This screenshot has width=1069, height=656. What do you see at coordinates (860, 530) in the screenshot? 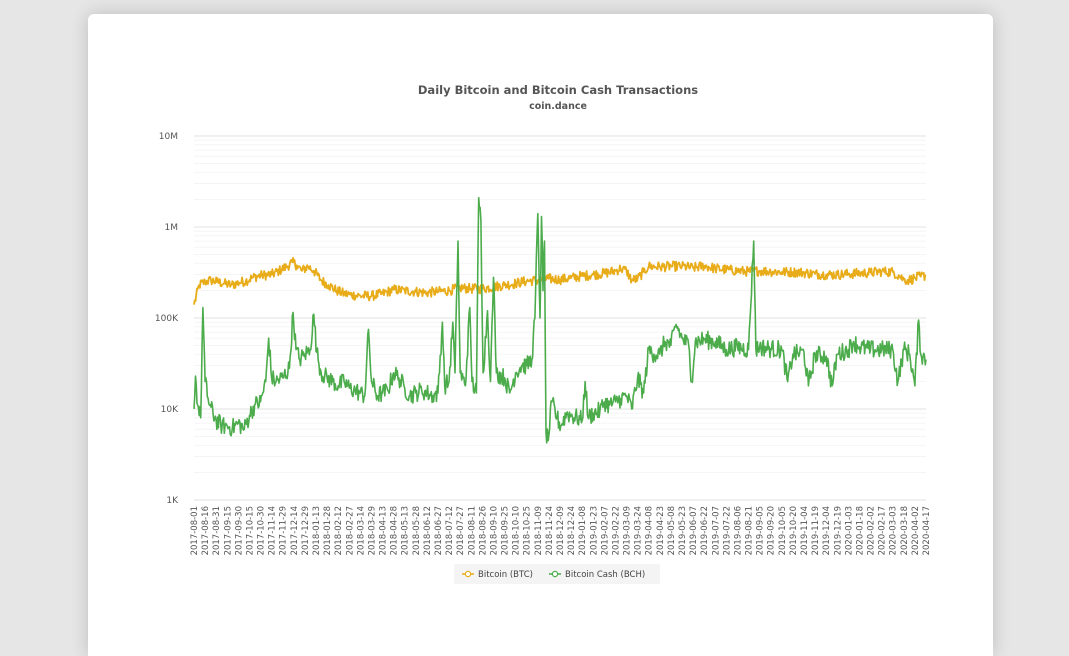
I see `x-tick-label: 2020-01-18` at bounding box center [860, 530].